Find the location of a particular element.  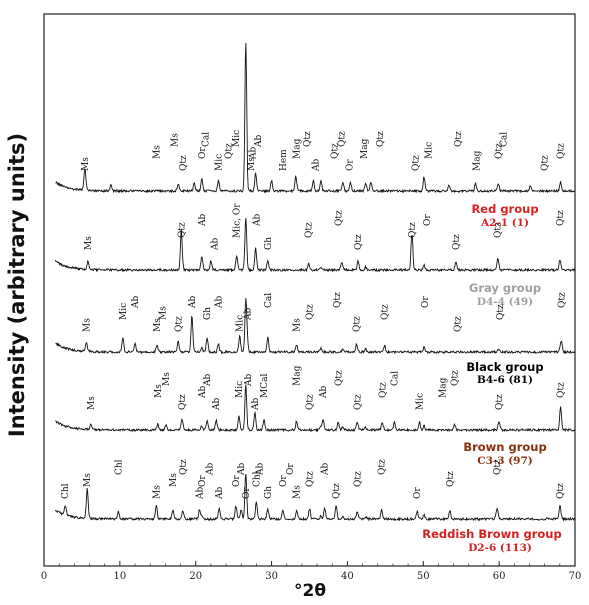

series-sample: C3-3 (97) is located at coordinates (505, 461).